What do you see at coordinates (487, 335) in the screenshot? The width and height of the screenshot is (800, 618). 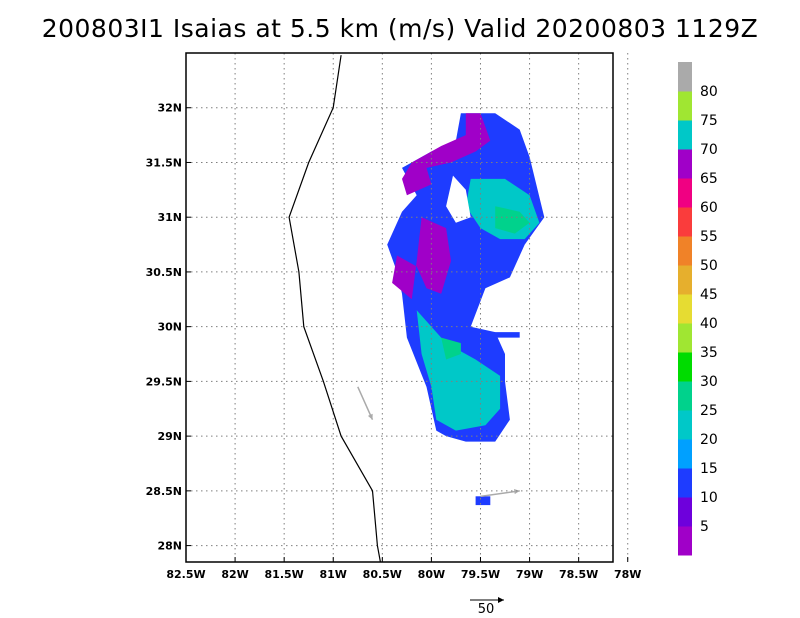 I see `wind-region-band-east` at bounding box center [487, 335].